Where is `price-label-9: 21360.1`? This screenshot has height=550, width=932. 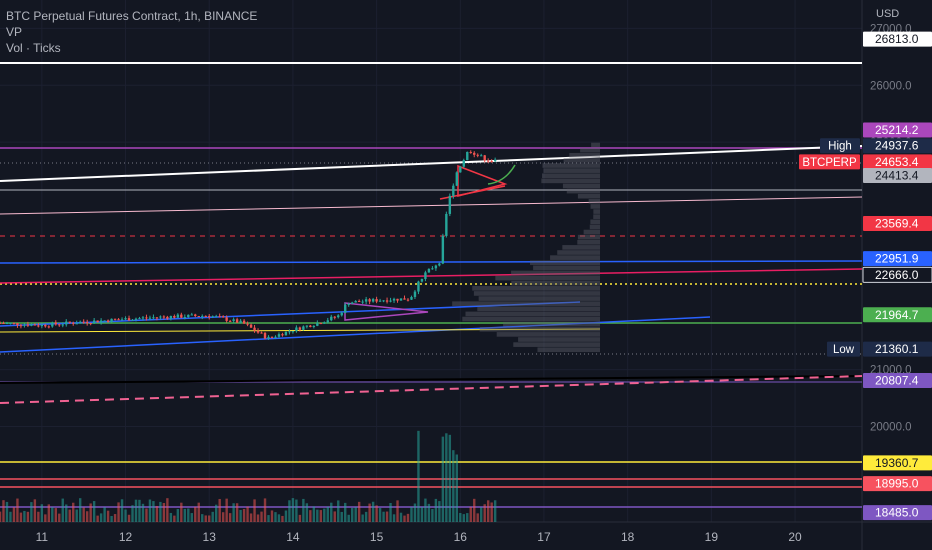
price-label-9: 21360.1 is located at coordinates (897, 349).